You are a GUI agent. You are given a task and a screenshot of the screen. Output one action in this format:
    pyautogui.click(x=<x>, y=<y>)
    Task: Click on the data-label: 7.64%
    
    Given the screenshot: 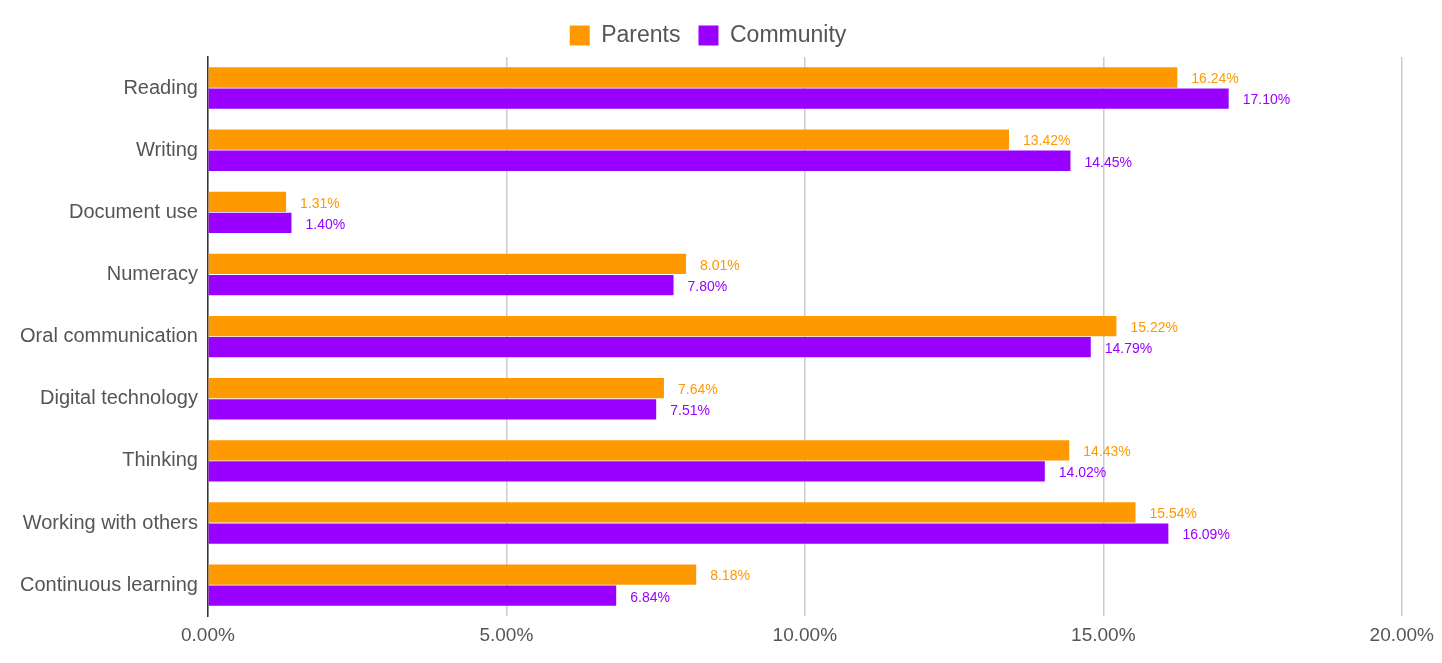 What is the action you would take?
    pyautogui.click(x=697, y=389)
    